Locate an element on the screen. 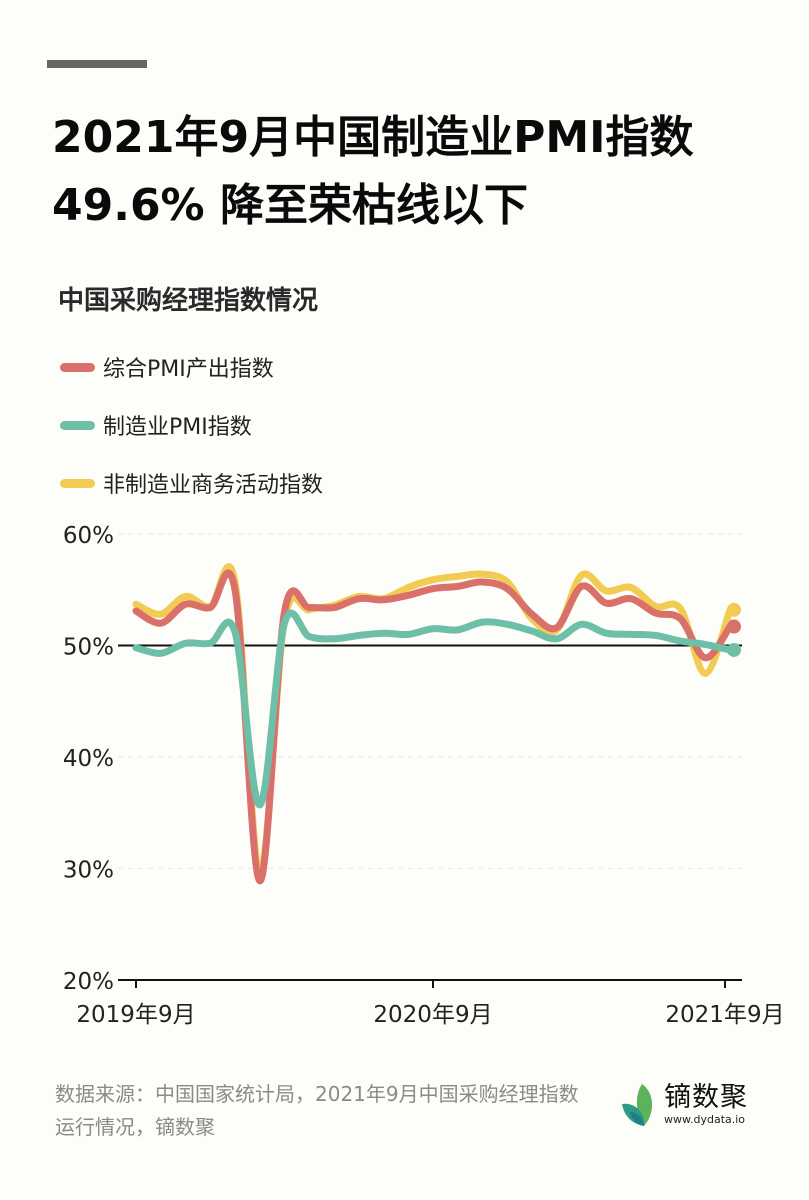  legend-item-composite: 综合PMI产出指数 is located at coordinates (191, 367).